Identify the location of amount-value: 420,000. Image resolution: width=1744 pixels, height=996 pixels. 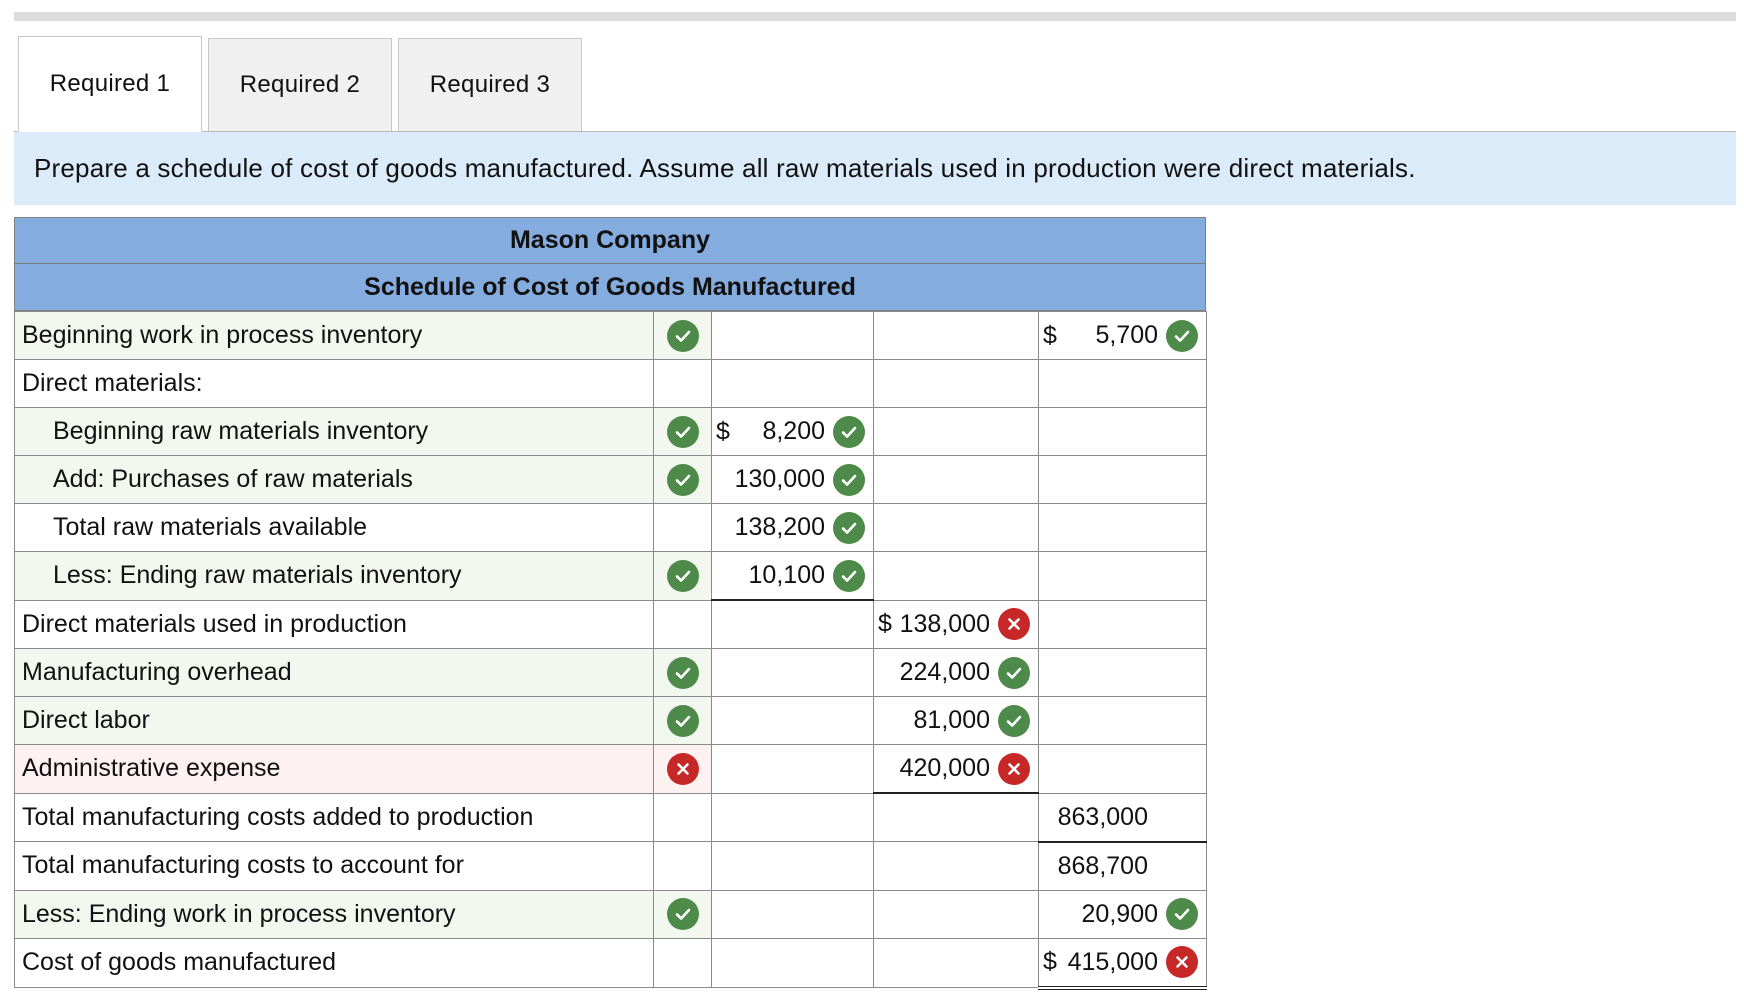
(944, 768).